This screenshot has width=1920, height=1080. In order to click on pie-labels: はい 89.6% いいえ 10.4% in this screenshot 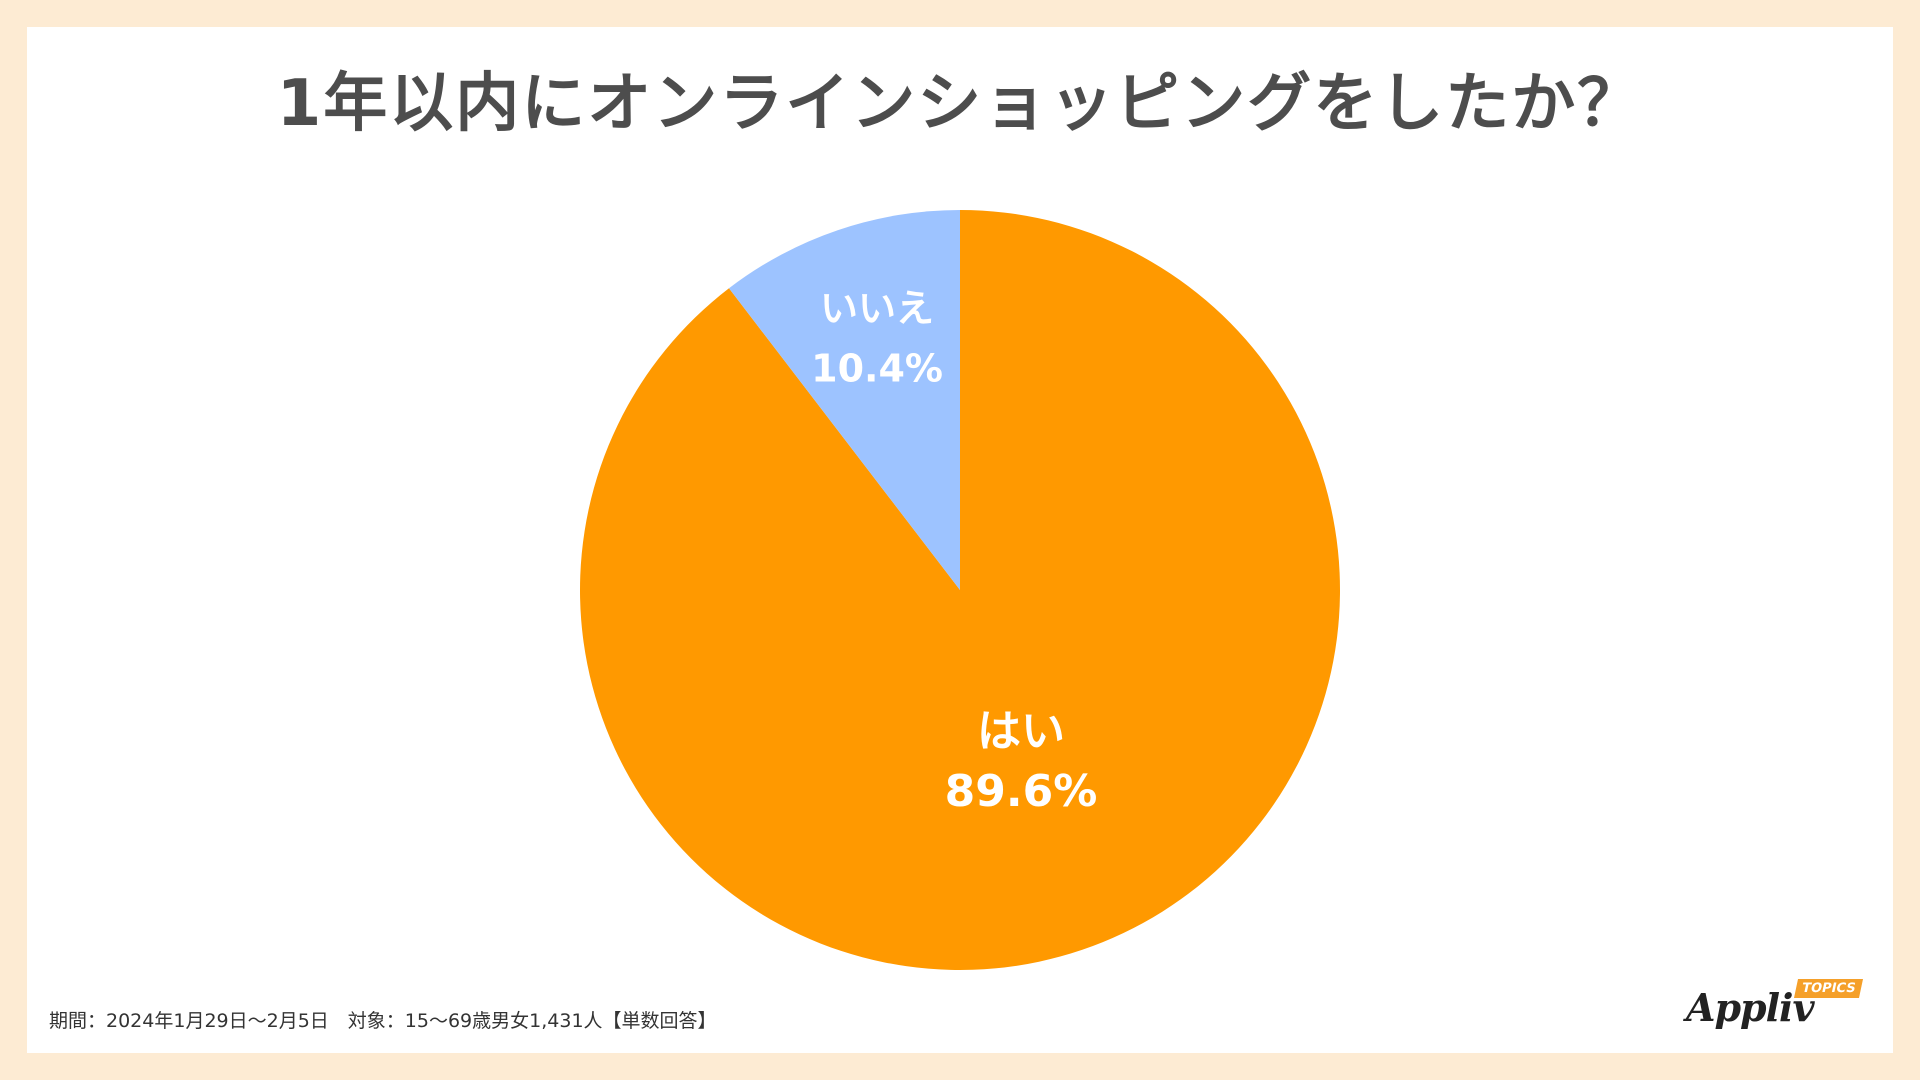, I will do `click(954, 551)`.